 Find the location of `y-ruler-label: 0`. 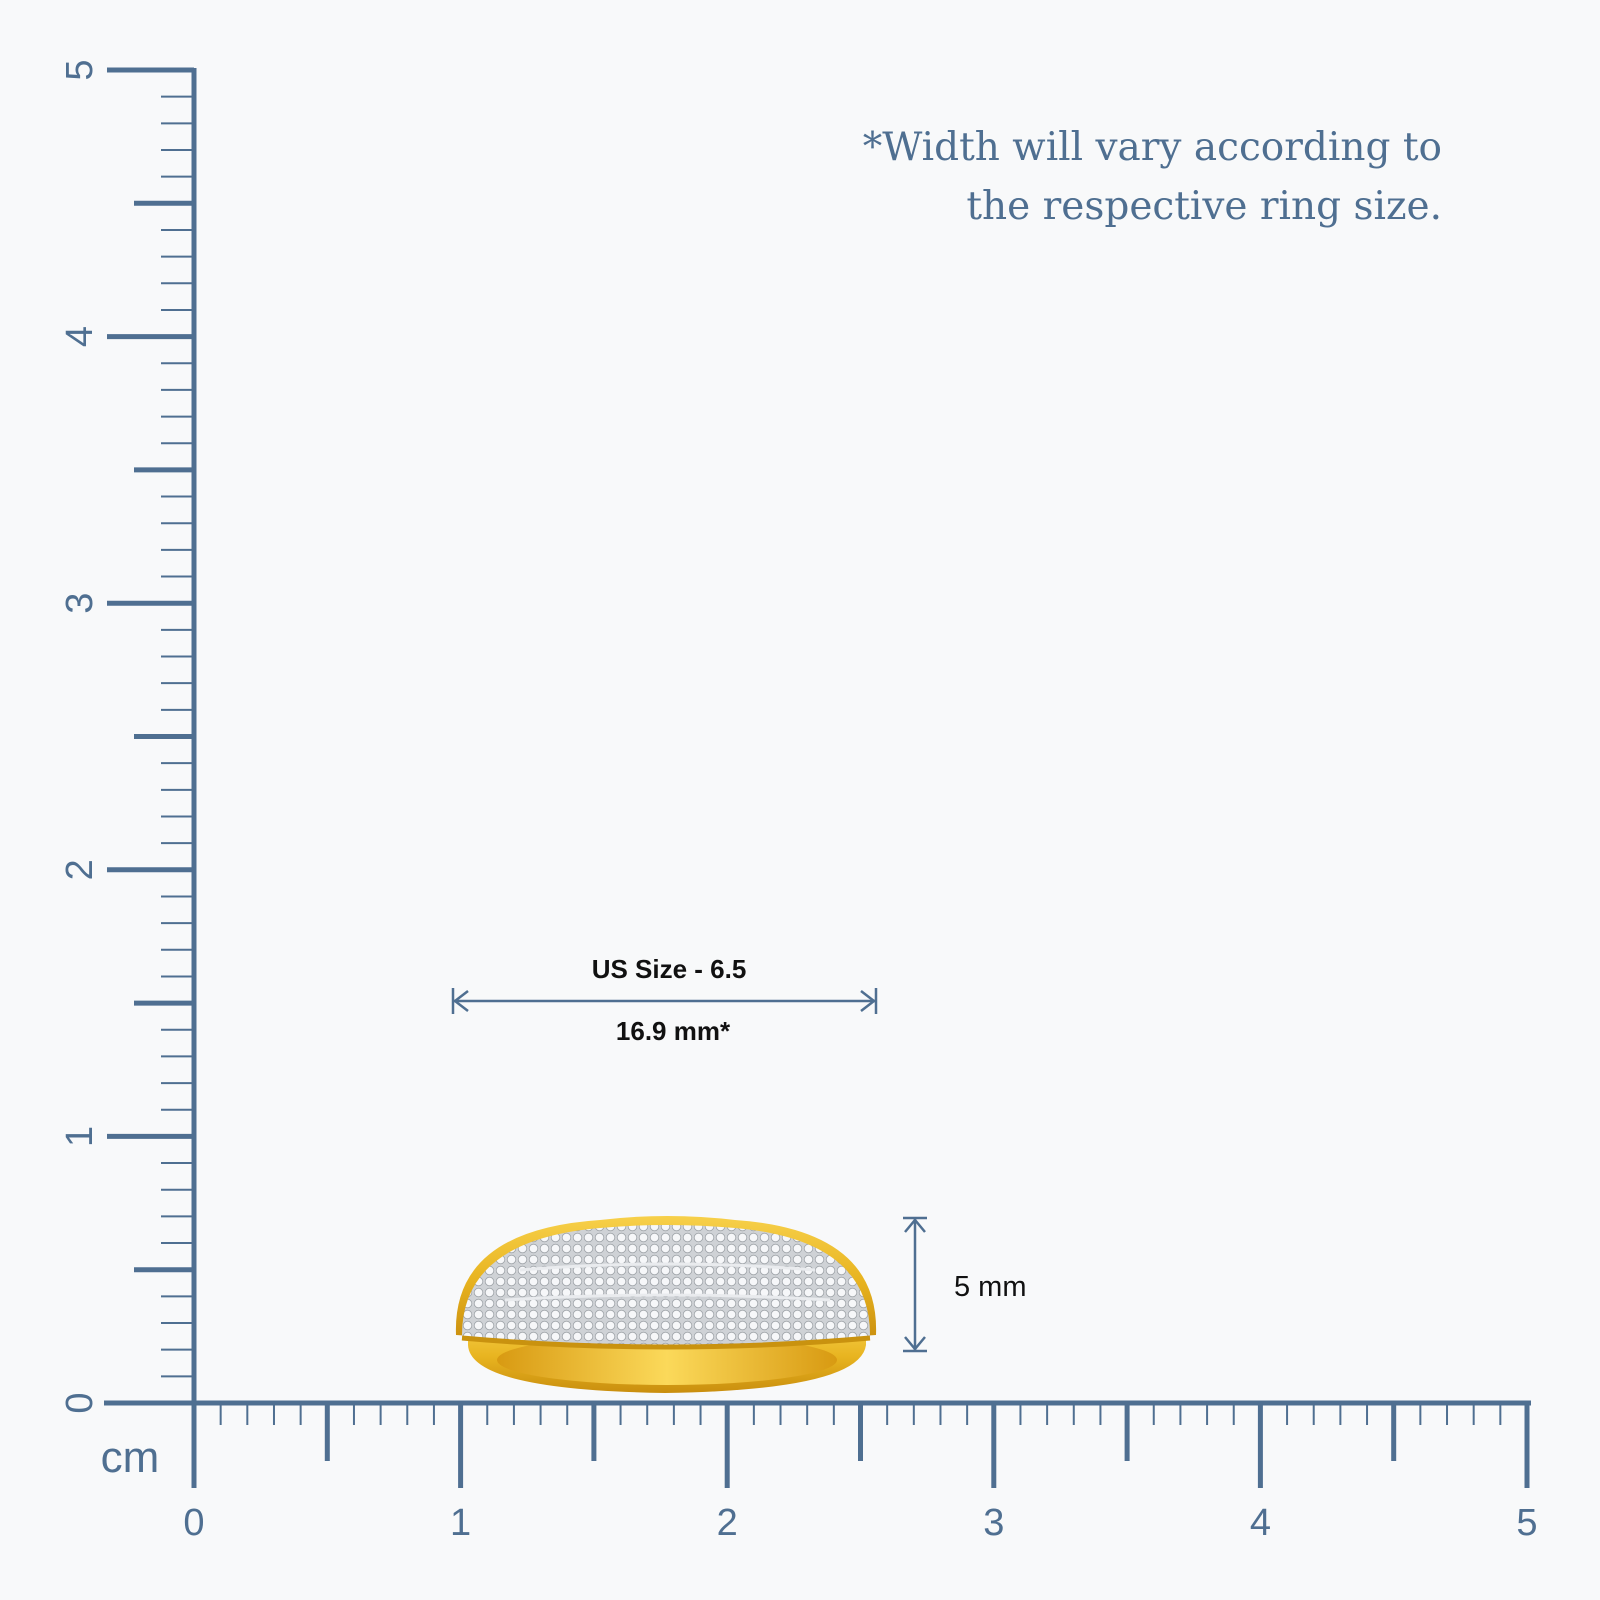

y-ruler-label: 0 is located at coordinates (80, 1402).